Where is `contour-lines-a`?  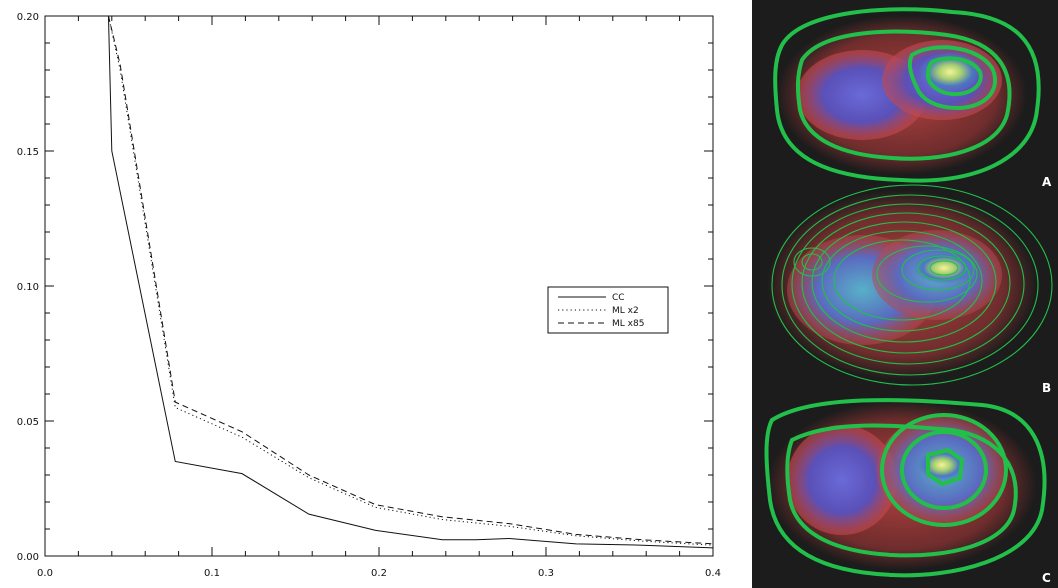
contour-lines-a is located at coordinates (907, 95).